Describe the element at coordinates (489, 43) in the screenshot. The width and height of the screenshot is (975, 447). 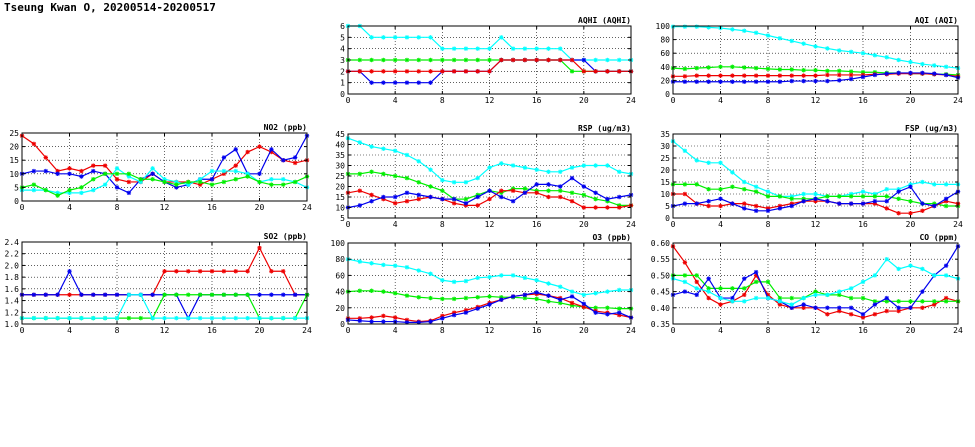
I see `series-line` at that location.